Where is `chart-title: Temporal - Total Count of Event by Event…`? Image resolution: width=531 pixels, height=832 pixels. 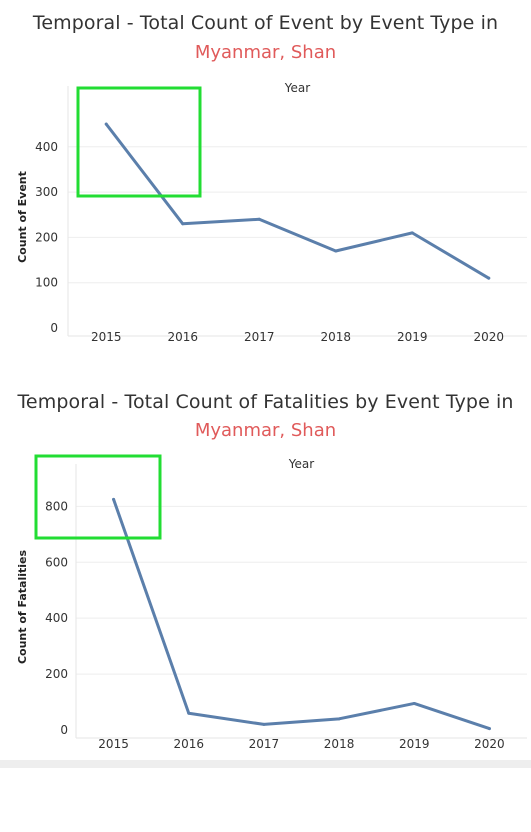 chart-title: Temporal - Total Count of Event by Event… is located at coordinates (265, 23).